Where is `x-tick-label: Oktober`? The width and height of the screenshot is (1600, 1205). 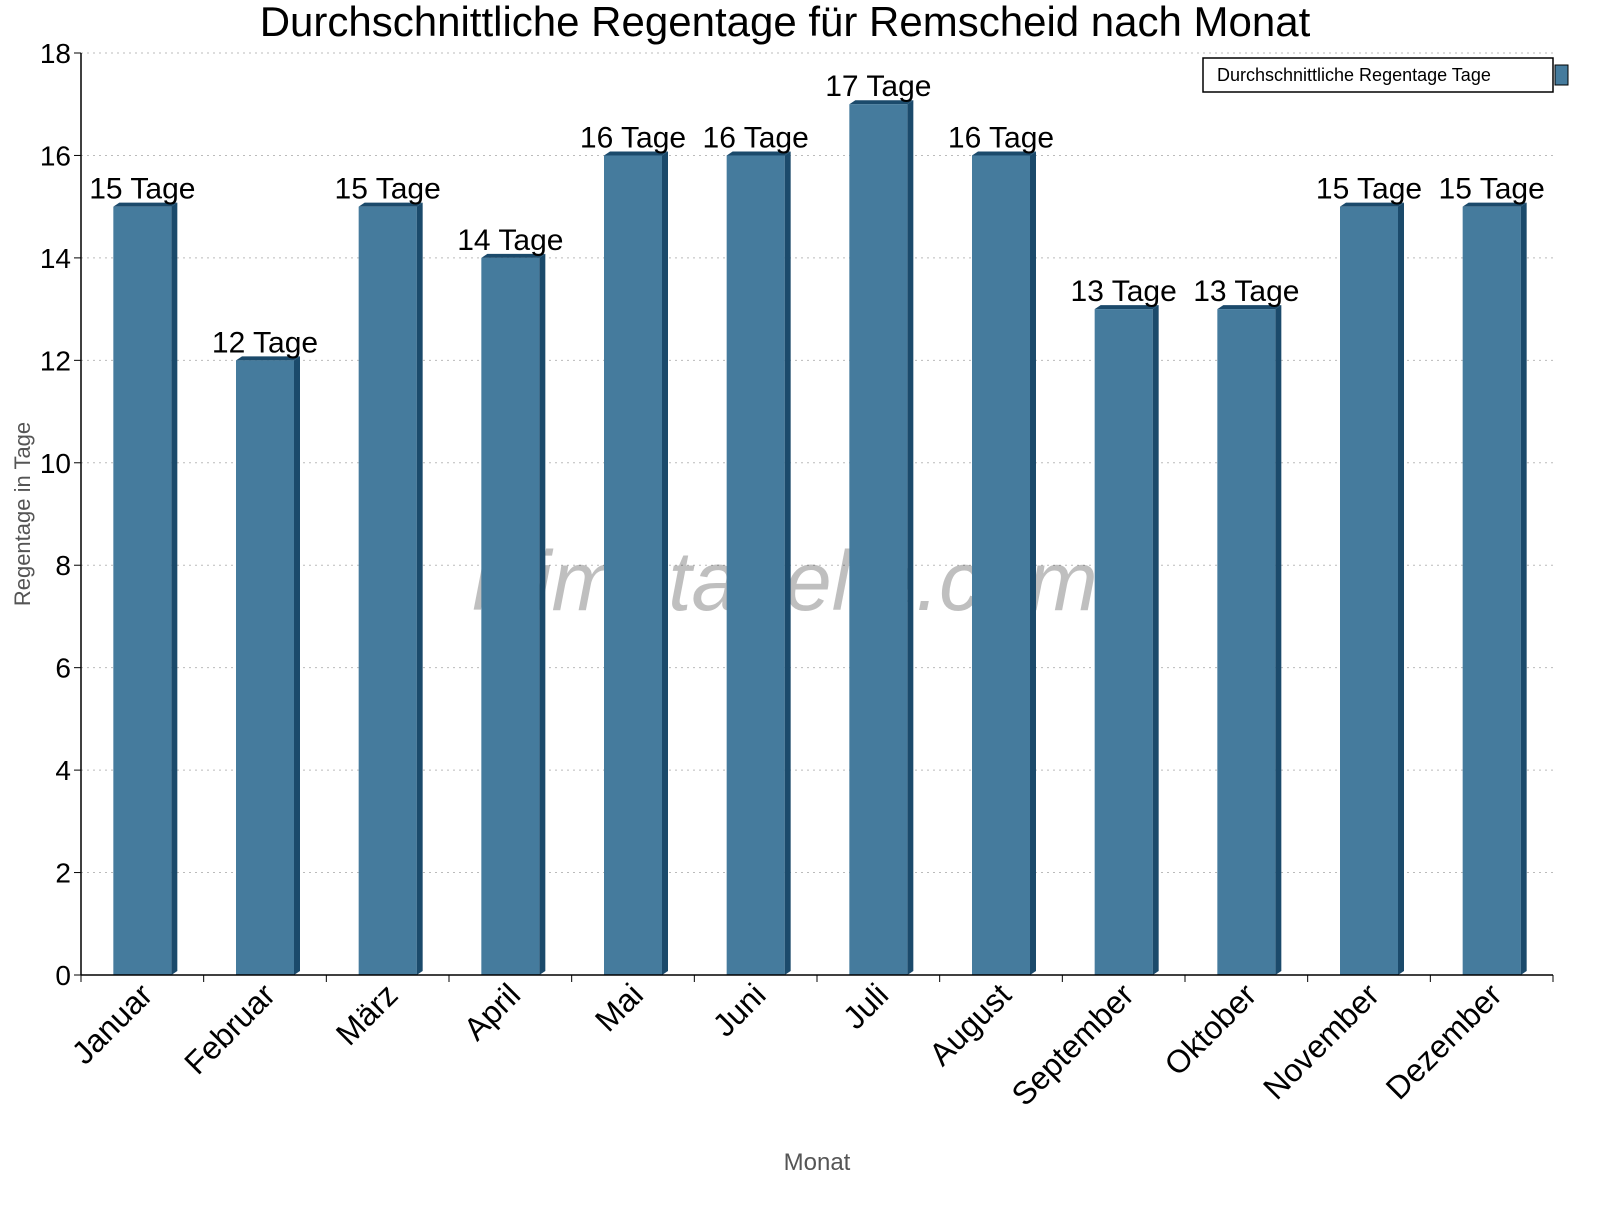
x-tick-label: Oktober is located at coordinates (1210, 1029).